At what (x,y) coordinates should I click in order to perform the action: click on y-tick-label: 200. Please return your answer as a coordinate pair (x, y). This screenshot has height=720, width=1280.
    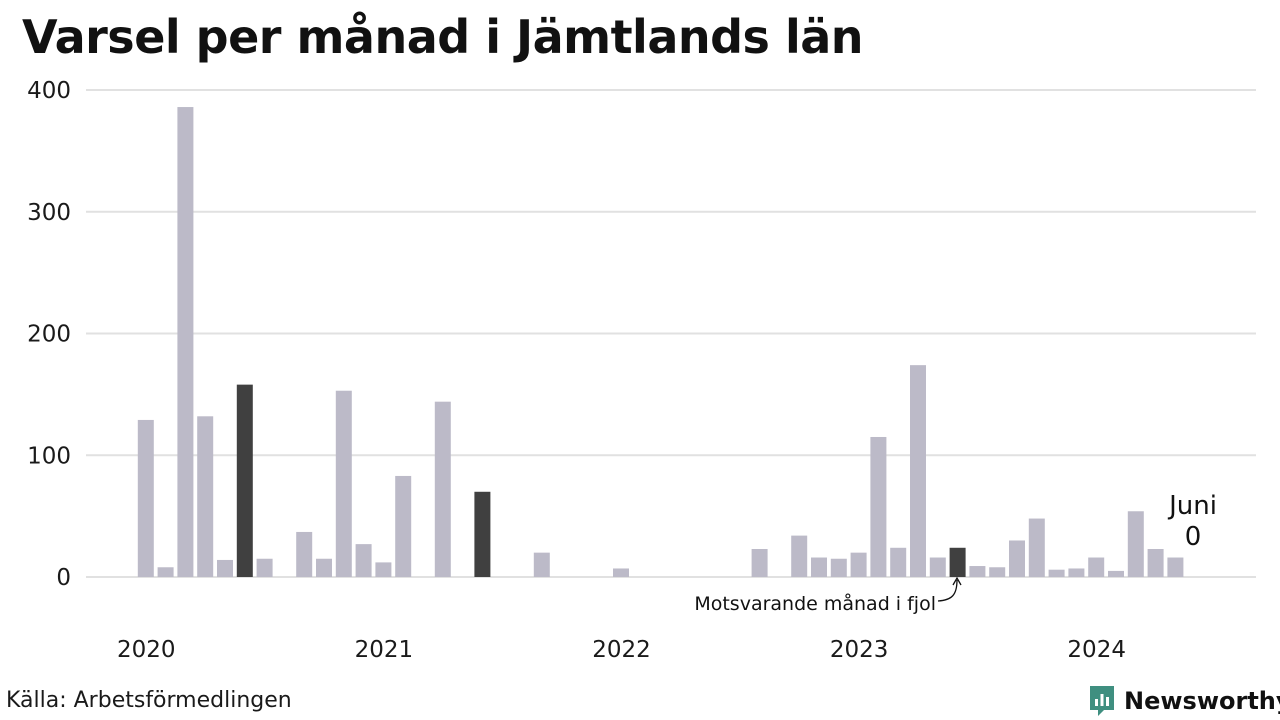
    Looking at the image, I should click on (49, 335).